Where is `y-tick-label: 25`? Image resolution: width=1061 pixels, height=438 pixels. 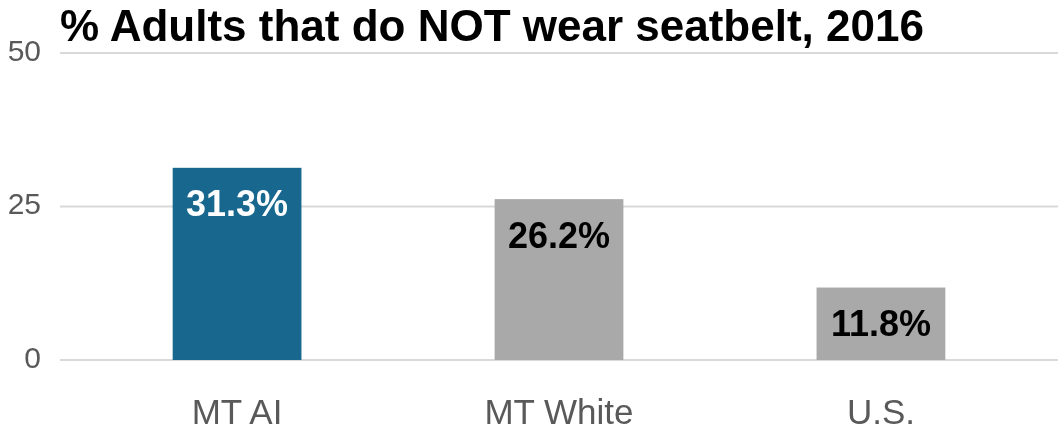
y-tick-label: 25 is located at coordinates (24, 204).